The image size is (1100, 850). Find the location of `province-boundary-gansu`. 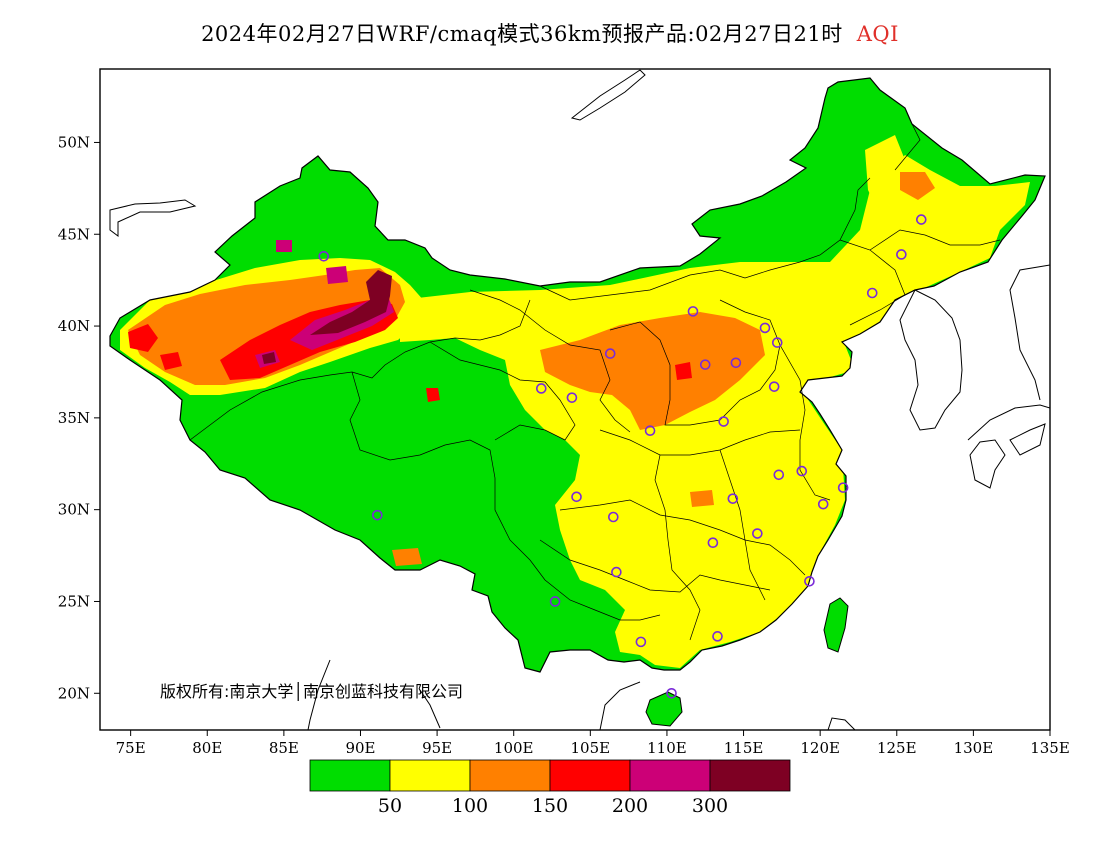

province-boundary-gansu is located at coordinates (550, 361).